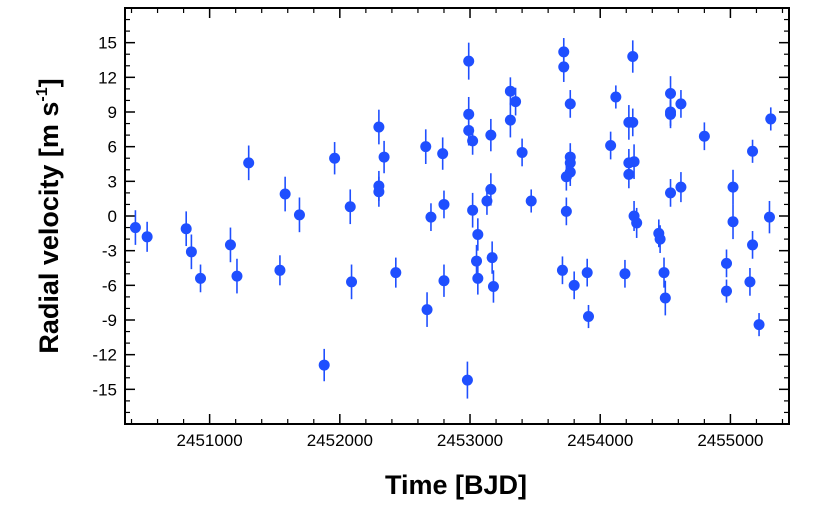 The image size is (830, 518). What do you see at coordinates (109, 251) in the screenshot?
I see `y-tick-label: -3` at bounding box center [109, 251].